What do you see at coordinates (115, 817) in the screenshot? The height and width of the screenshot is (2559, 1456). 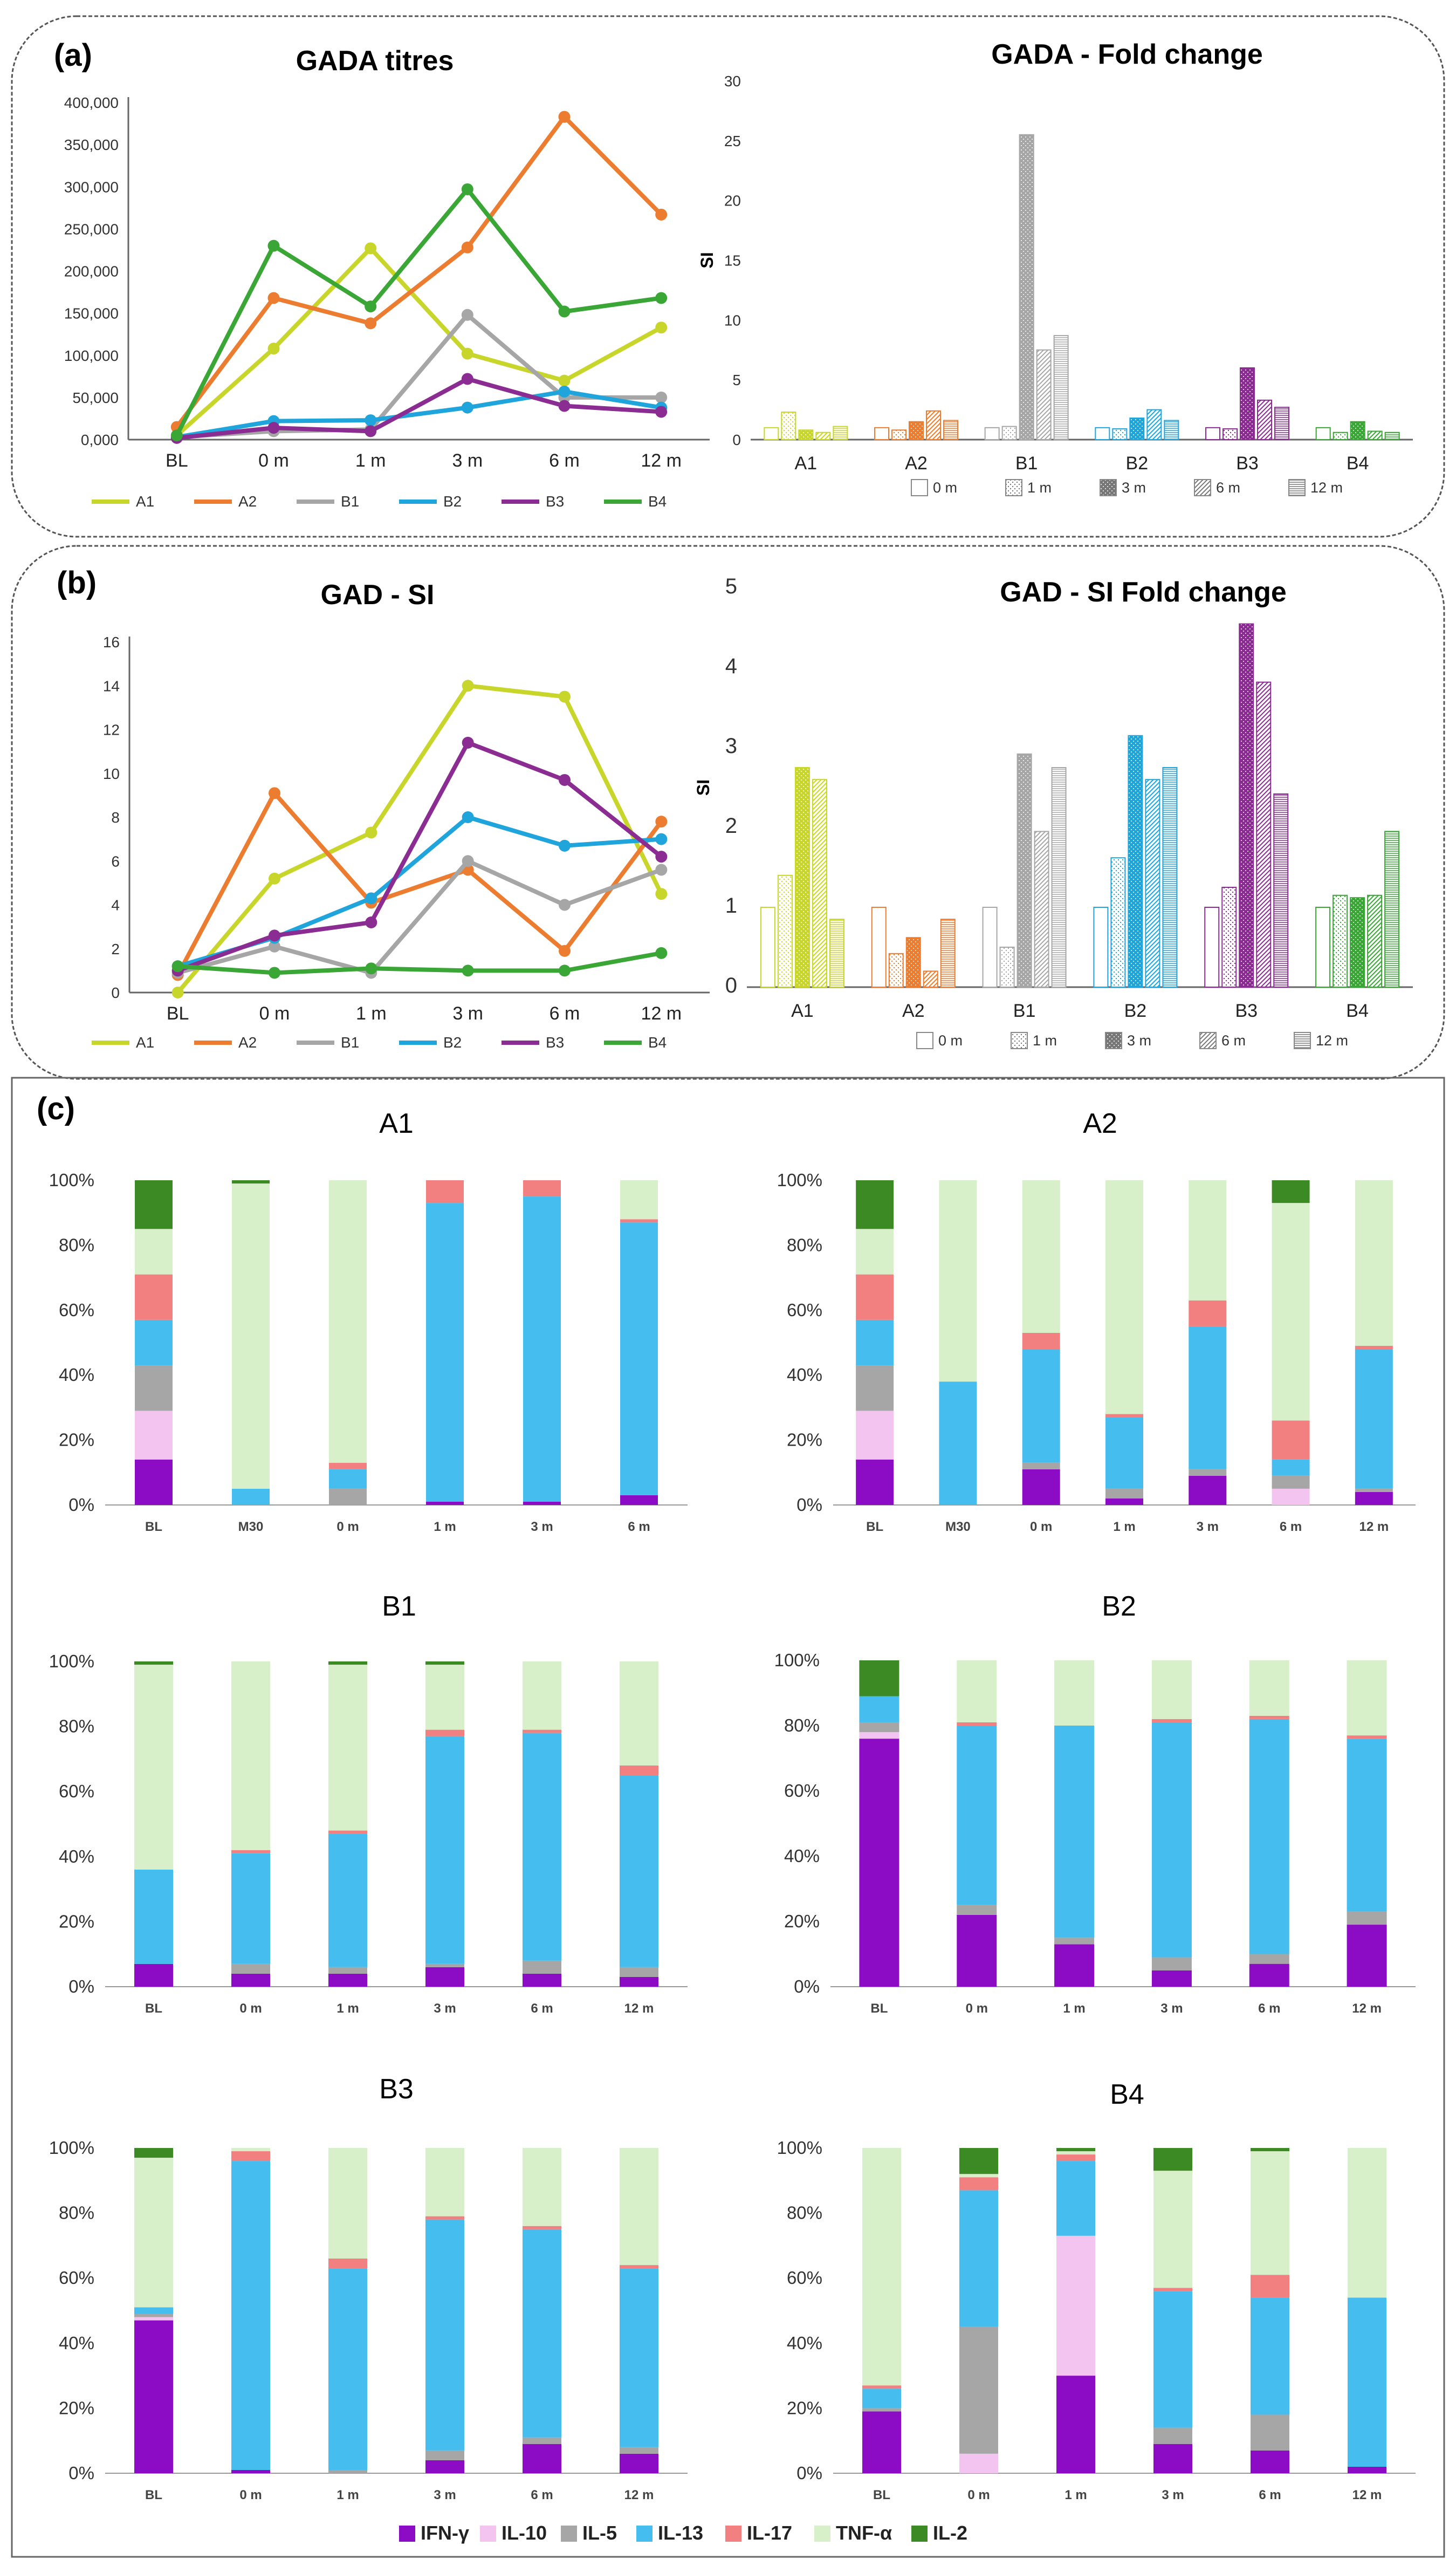 I see `y-tick-label: 8` at bounding box center [115, 817].